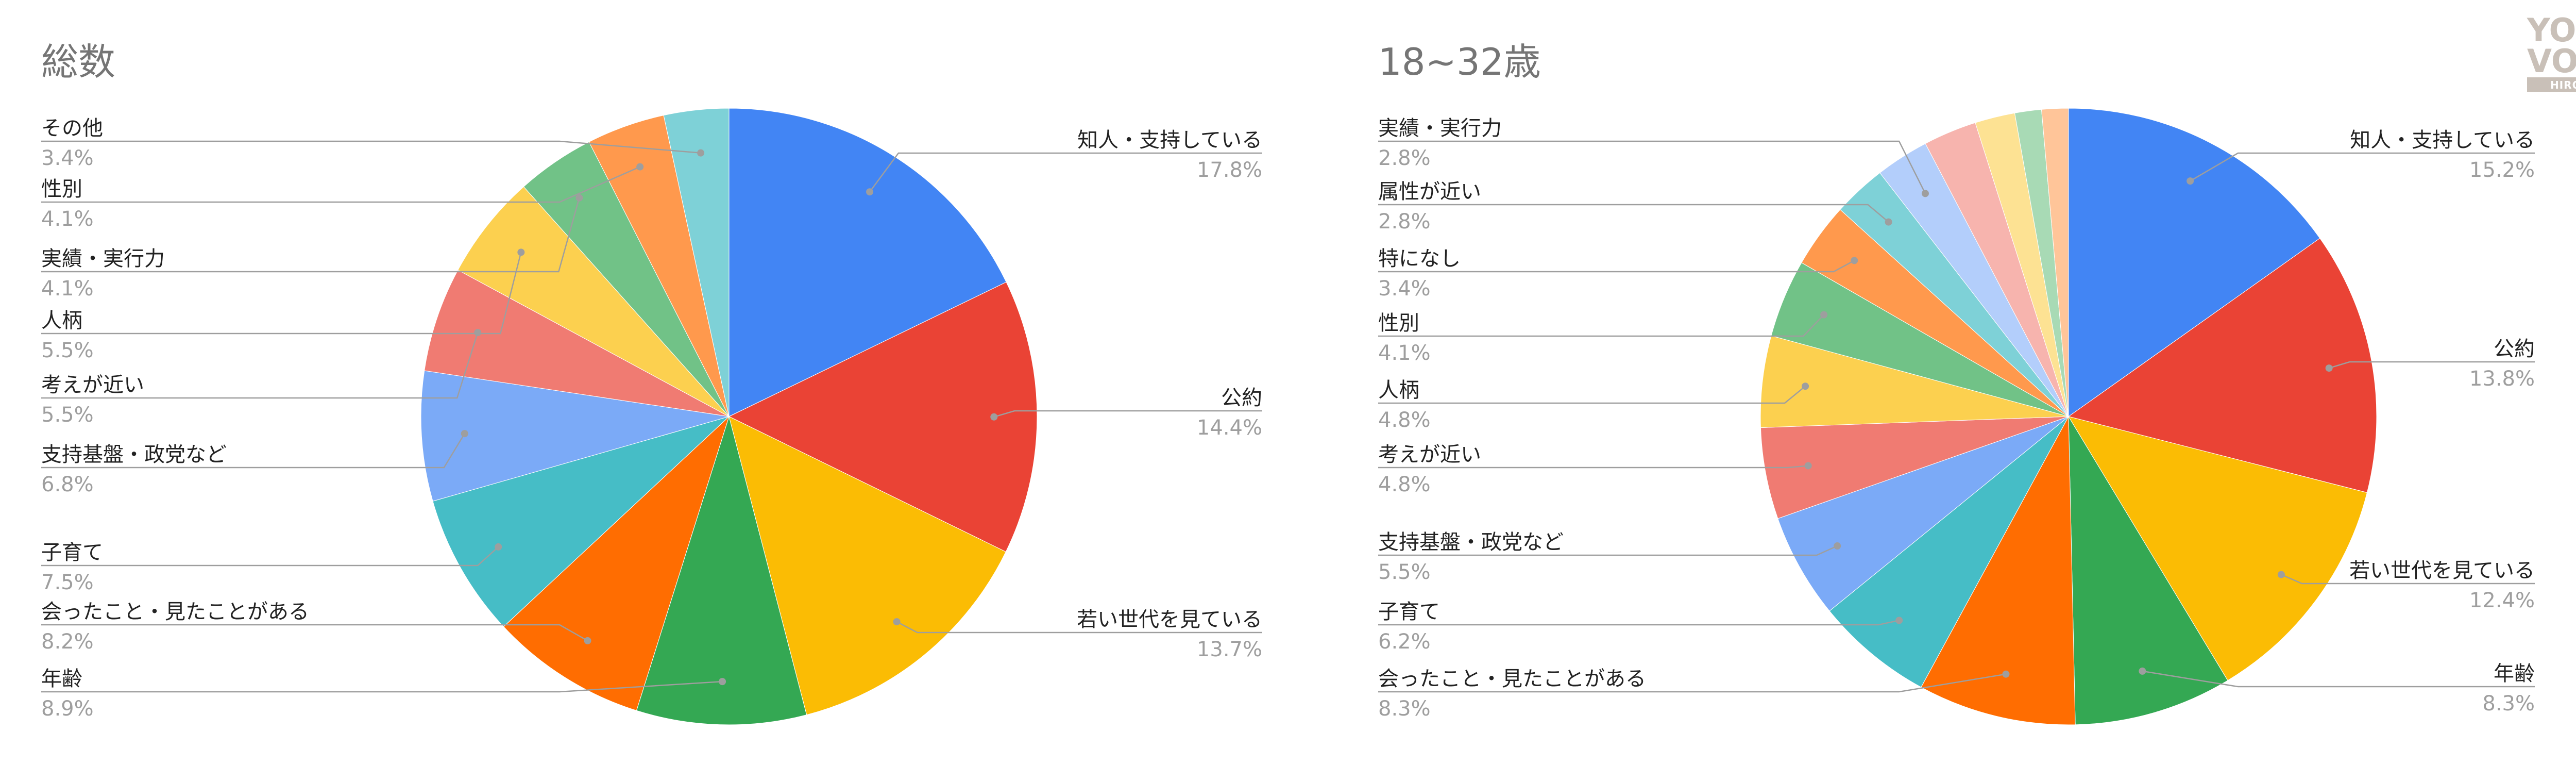  Describe the element at coordinates (78, 62) in the screenshot. I see `chart-title: 総数` at that location.